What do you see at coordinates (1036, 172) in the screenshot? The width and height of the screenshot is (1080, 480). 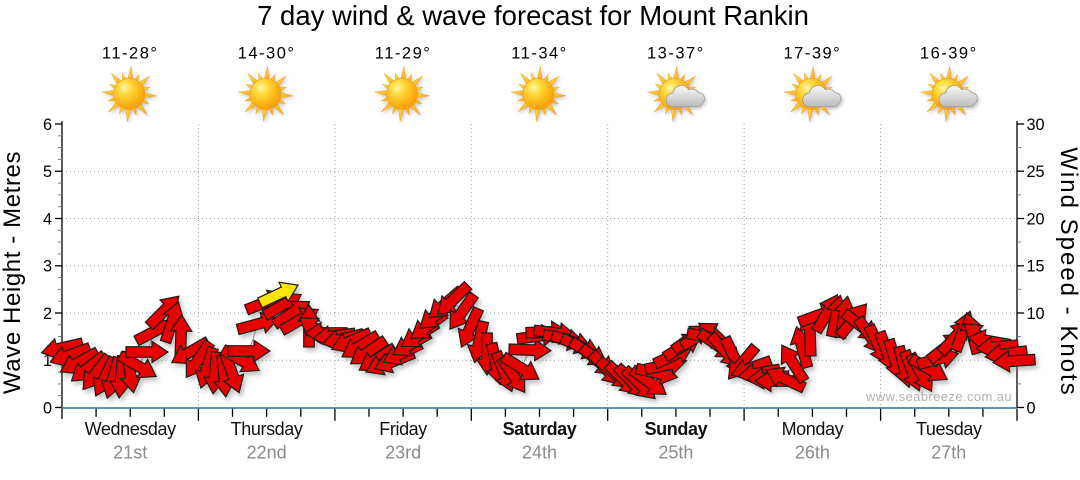 I see `svg-text: 25` at bounding box center [1036, 172].